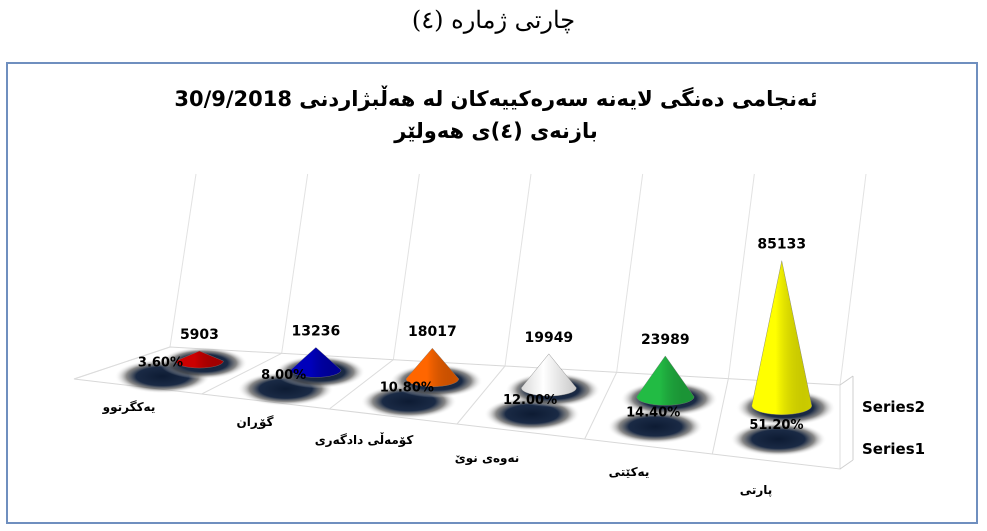 The image size is (987, 531). Describe the element at coordinates (364, 440) in the screenshot. I see `category-label: کۆمەڵی دادگەری` at that location.